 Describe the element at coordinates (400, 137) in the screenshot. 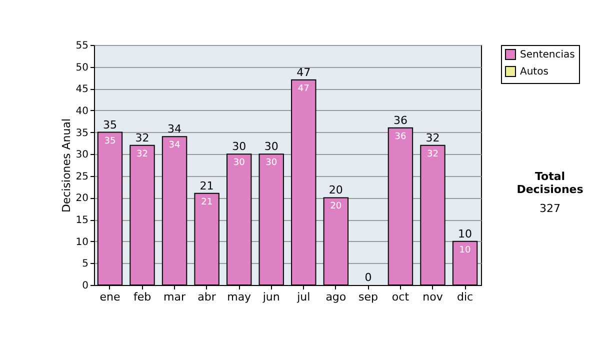

I see `data-label: 36` at that location.